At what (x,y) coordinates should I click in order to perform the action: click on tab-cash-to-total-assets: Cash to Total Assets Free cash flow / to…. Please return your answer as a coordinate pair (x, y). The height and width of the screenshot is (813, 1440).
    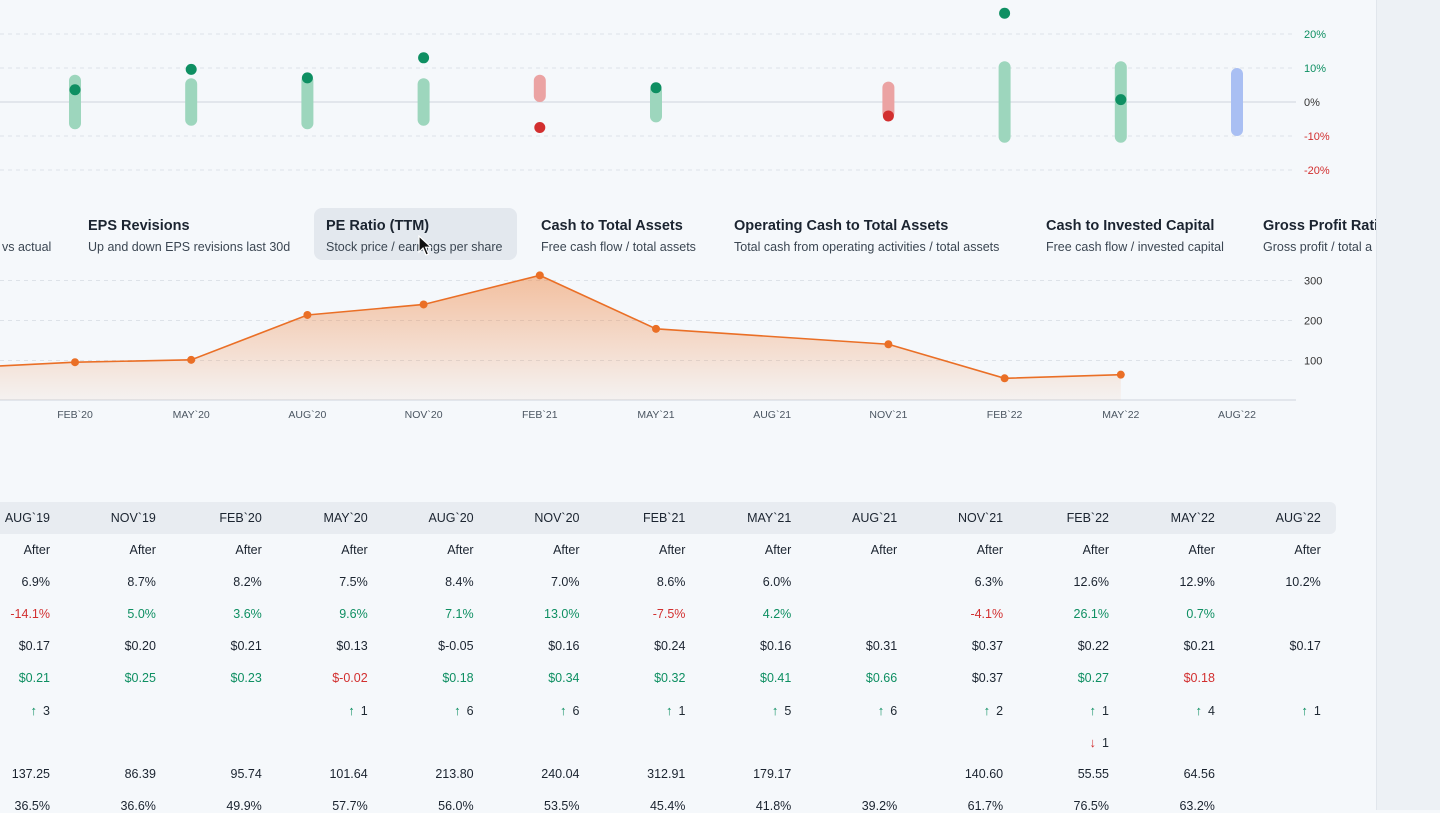
    Looking at the image, I should click on (619, 234).